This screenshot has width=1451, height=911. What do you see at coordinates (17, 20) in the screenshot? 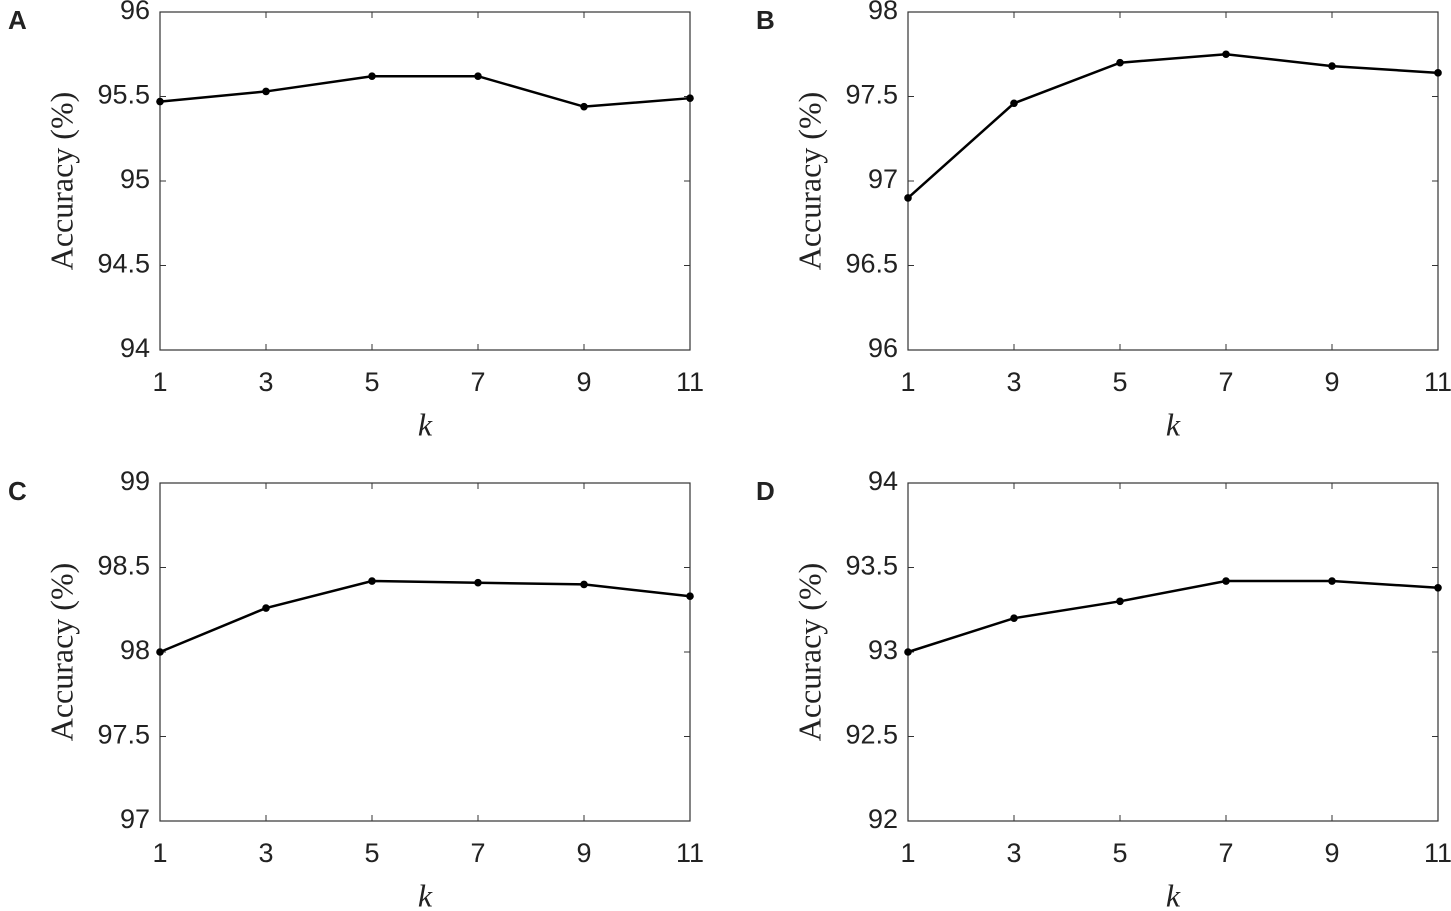
I see `panel-label: A` at bounding box center [17, 20].